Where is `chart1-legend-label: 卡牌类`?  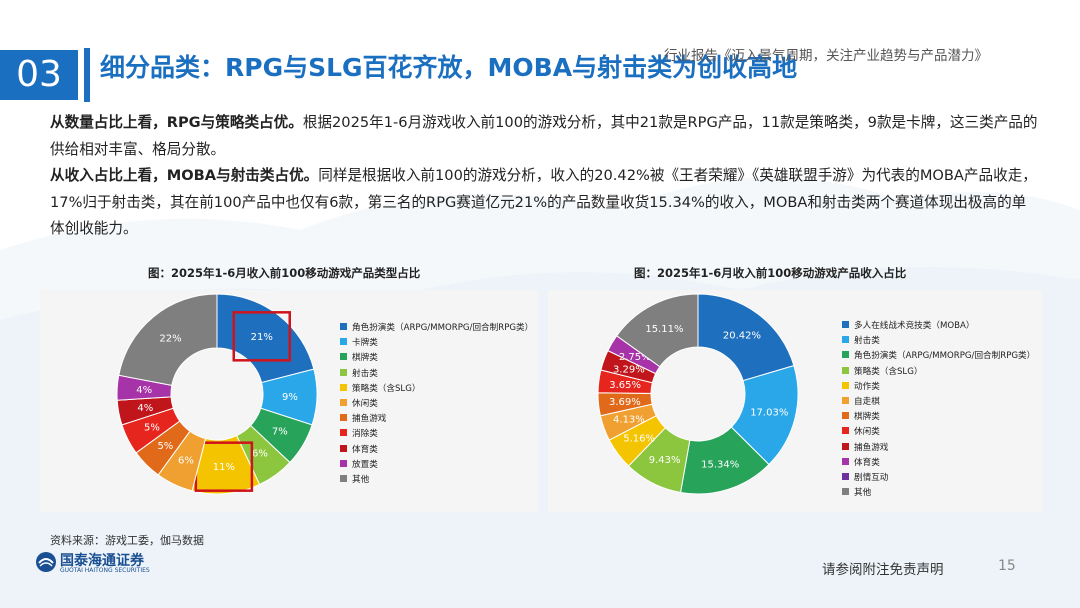
chart1-legend-label: 卡牌类 is located at coordinates (365, 343).